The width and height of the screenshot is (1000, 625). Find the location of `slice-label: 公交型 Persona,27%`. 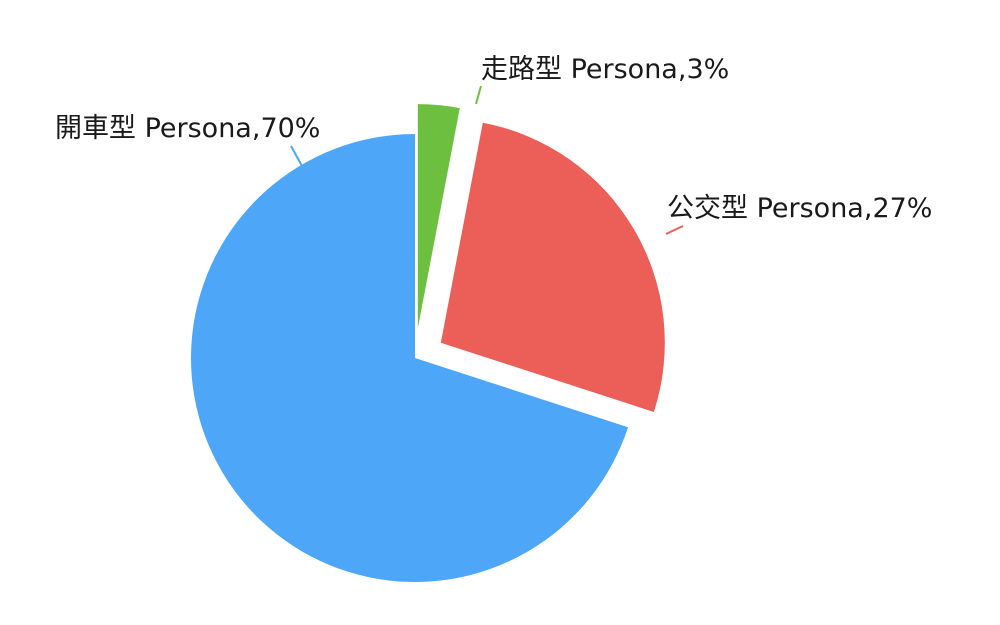

slice-label: 公交型 Persona,27% is located at coordinates (799, 208).